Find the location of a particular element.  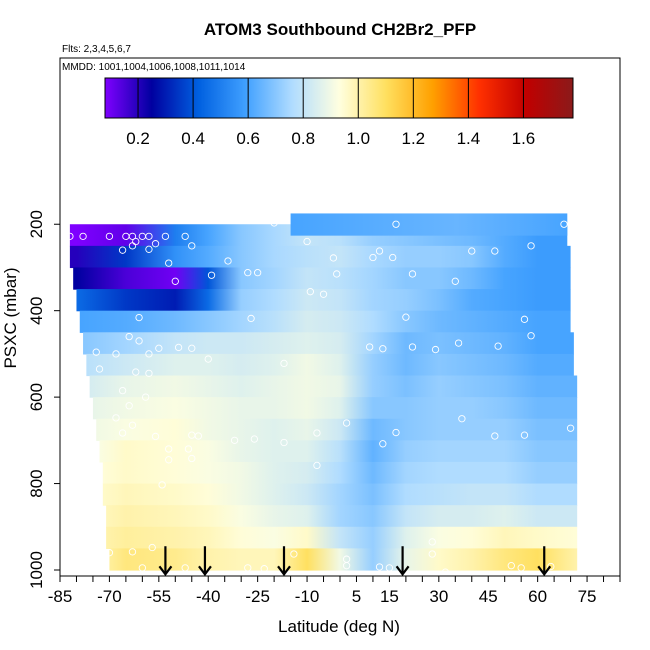

colorbar-tick-label: 1.2 is located at coordinates (414, 138).